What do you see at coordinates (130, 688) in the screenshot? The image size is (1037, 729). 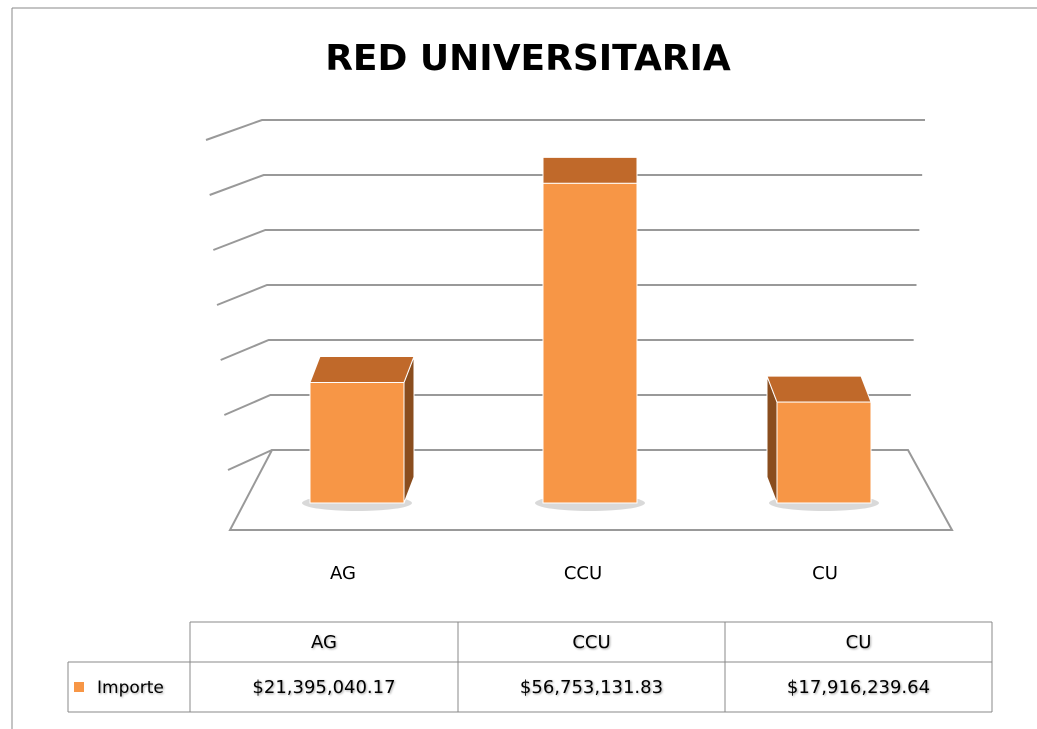 I see `legend-label: Importe` at bounding box center [130, 688].